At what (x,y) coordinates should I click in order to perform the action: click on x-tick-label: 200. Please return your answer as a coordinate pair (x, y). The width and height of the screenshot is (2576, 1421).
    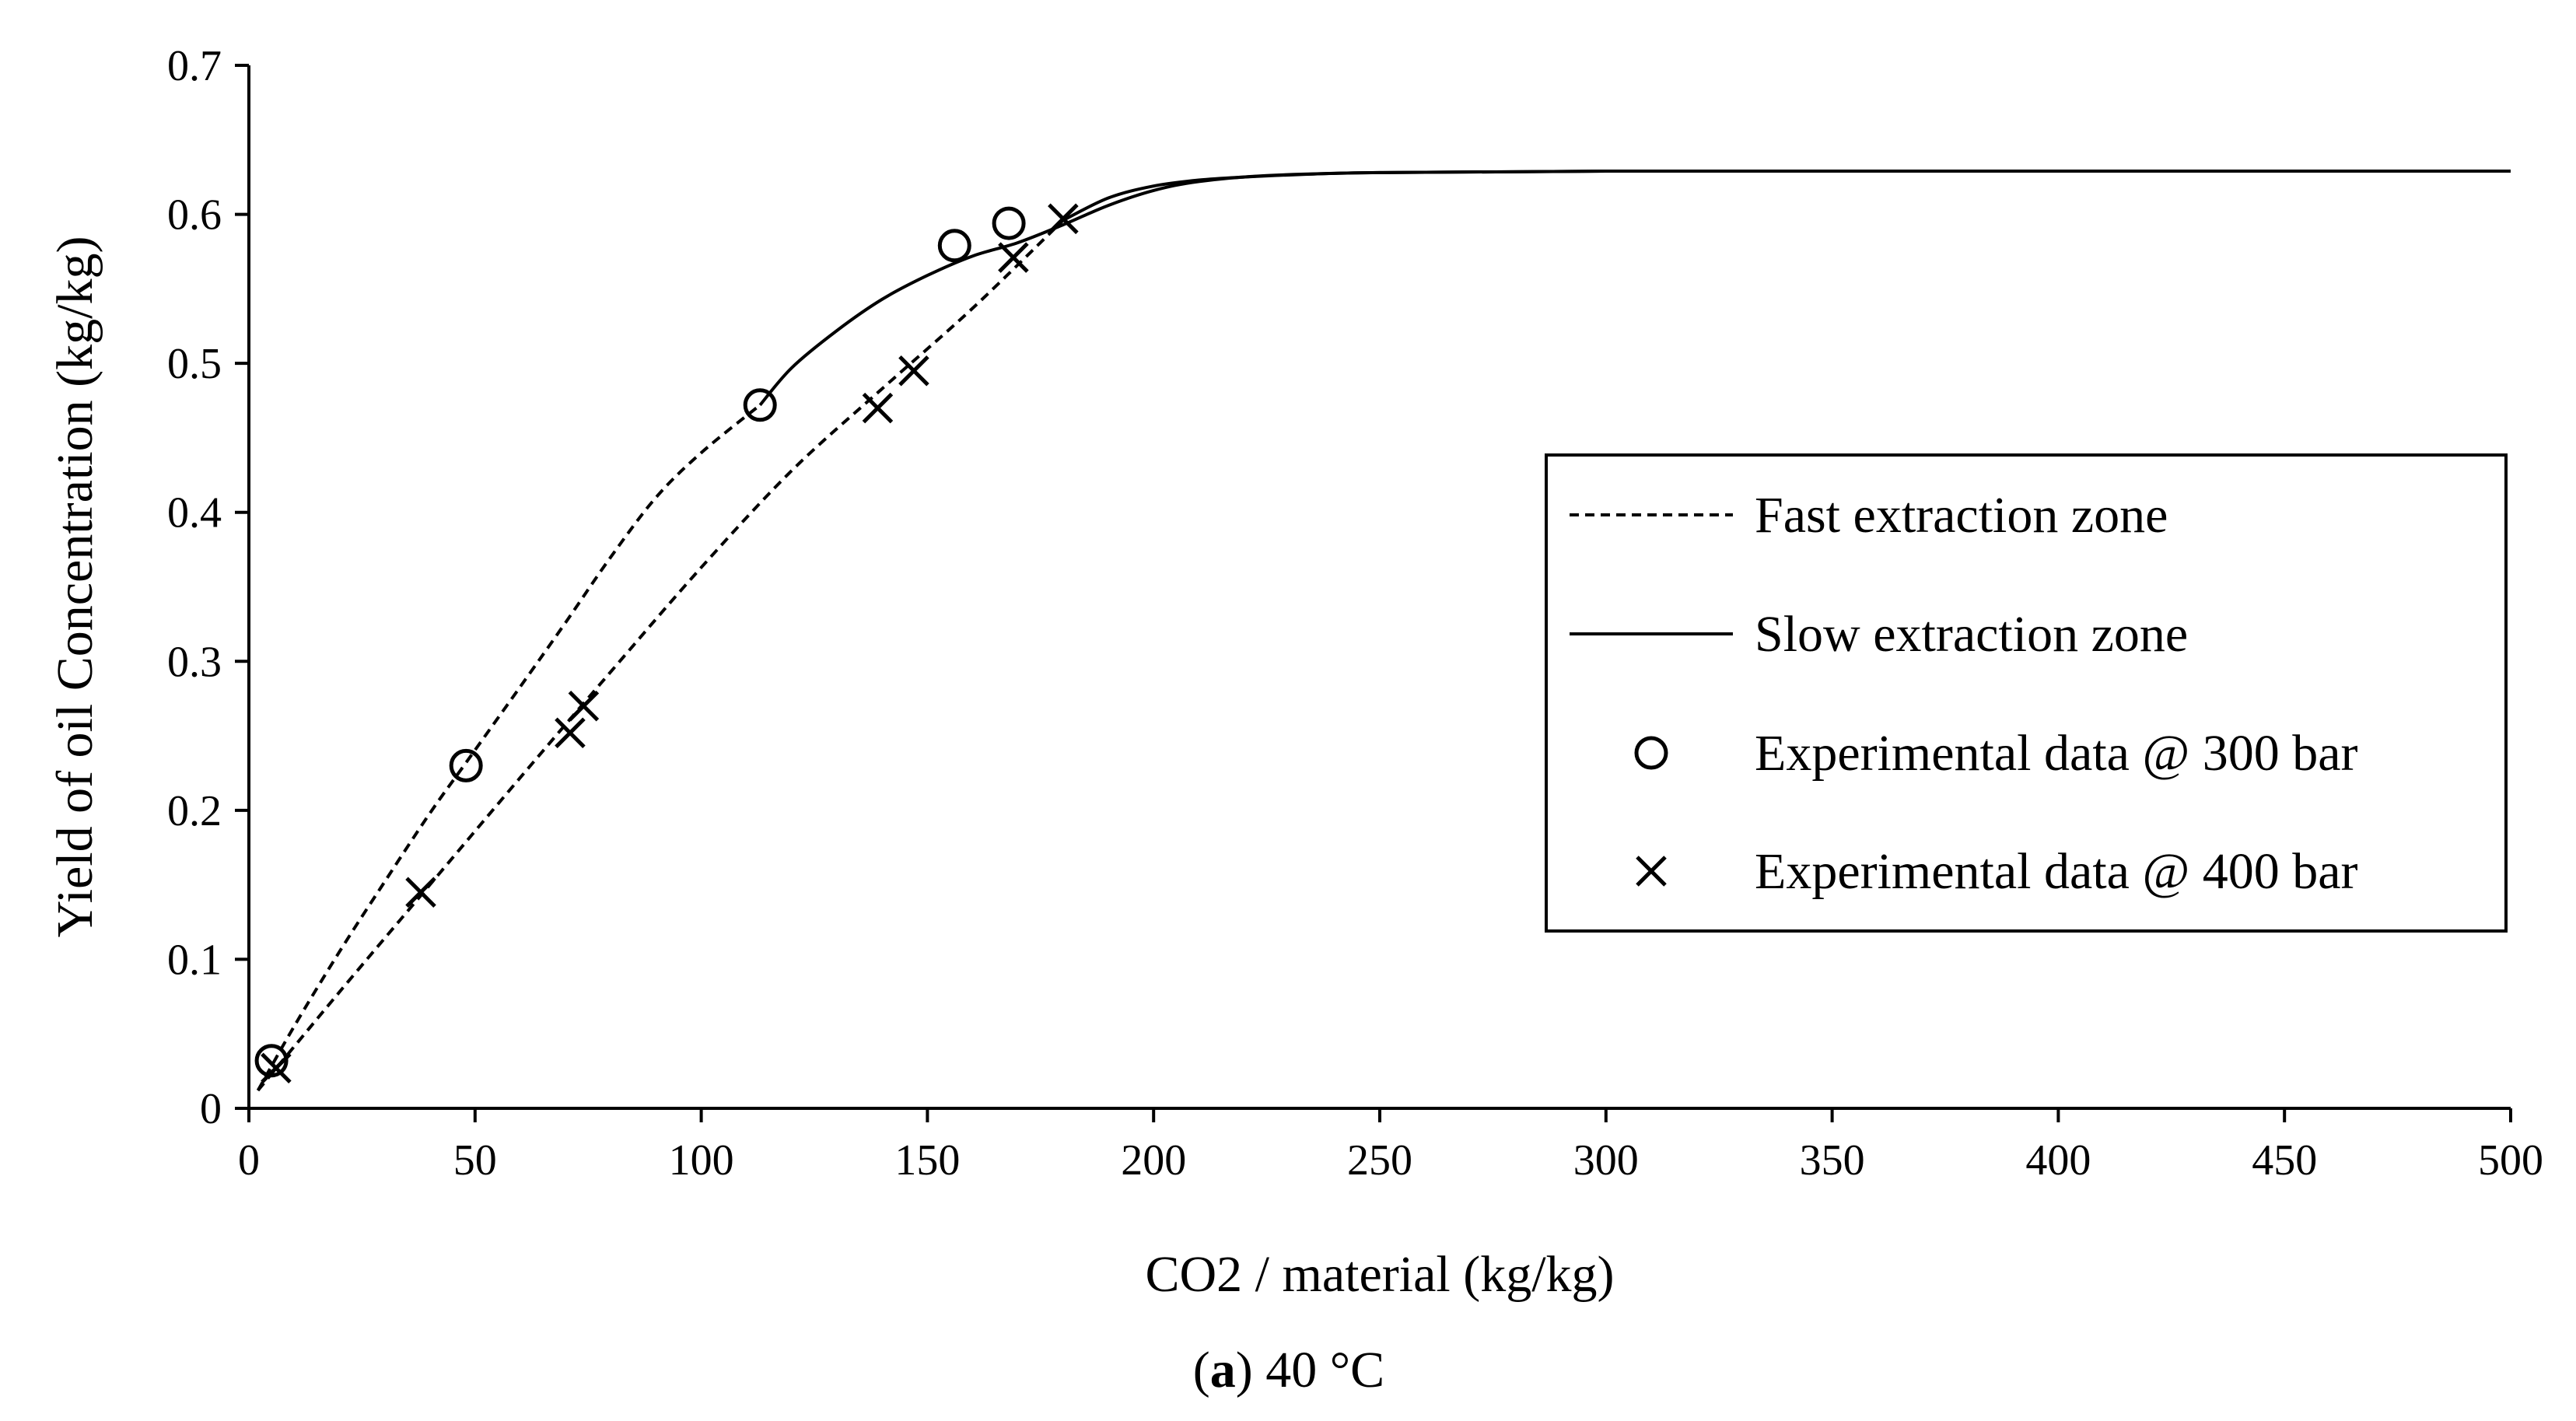
    Looking at the image, I should click on (1153, 1160).